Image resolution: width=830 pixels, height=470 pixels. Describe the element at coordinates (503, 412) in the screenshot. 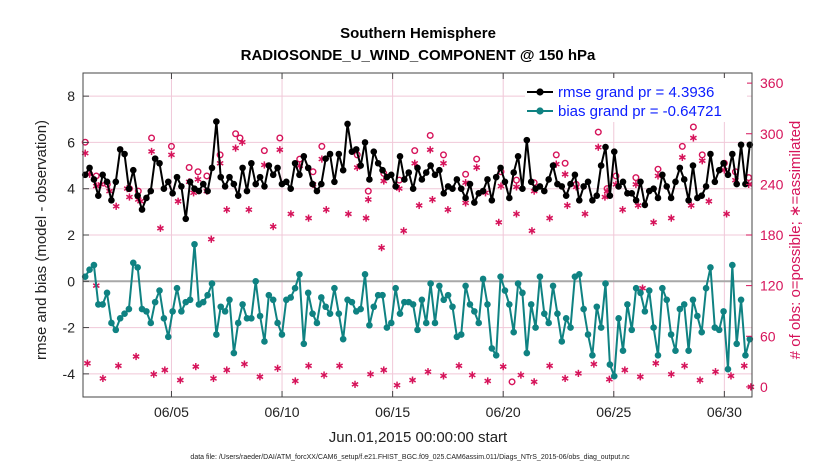

I see `x-tick-label: 06/20` at that location.